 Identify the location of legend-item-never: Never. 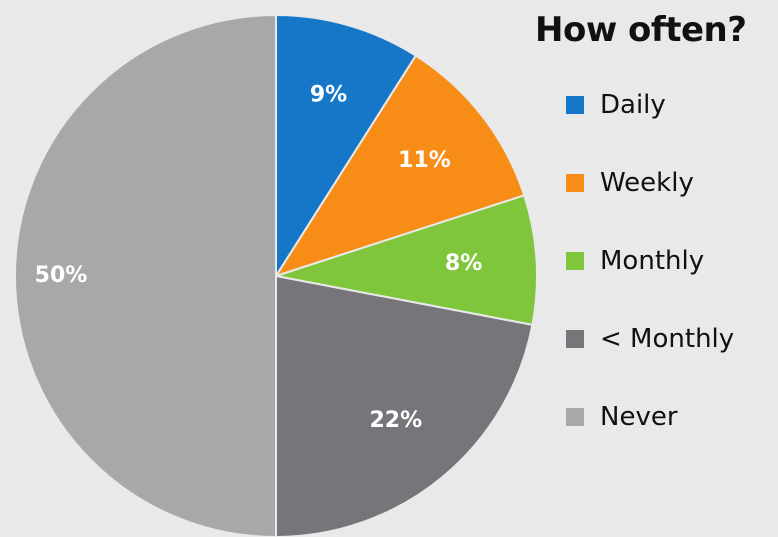
(671, 417).